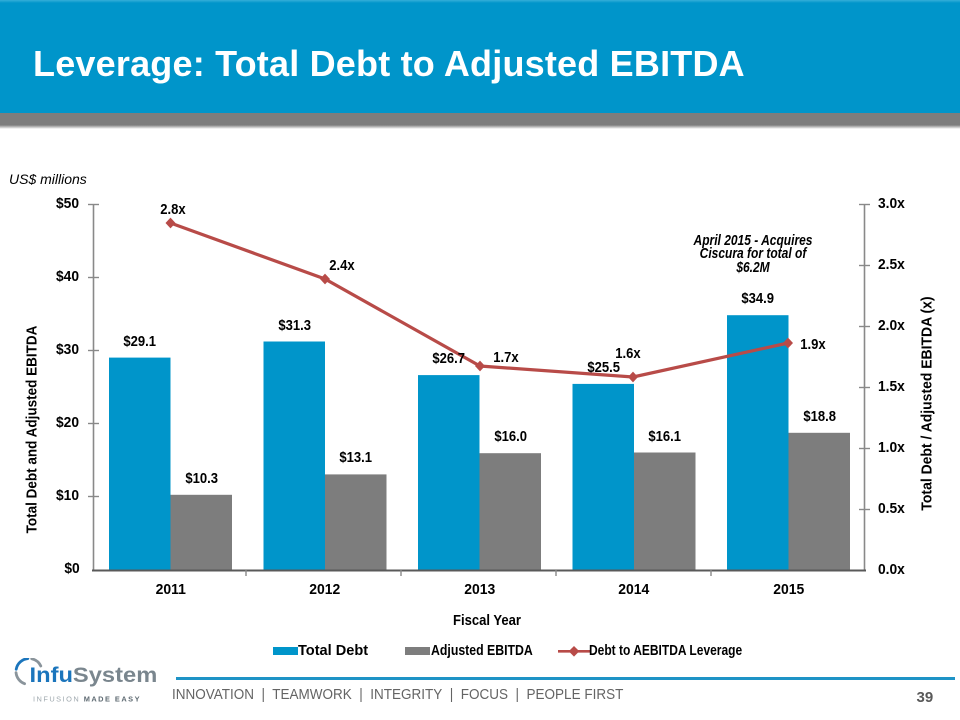  I want to click on svg-text: INFUSION MADE EASY, so click(87, 699).